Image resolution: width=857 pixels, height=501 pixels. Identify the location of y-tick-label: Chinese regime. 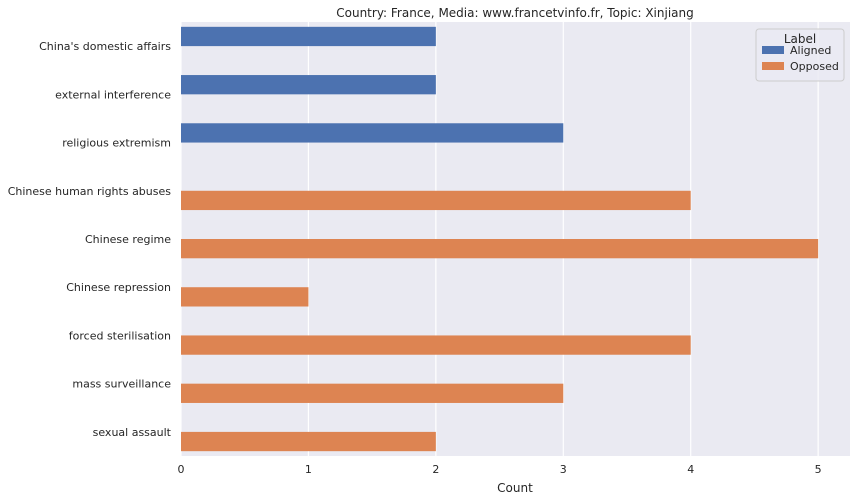
(128, 239).